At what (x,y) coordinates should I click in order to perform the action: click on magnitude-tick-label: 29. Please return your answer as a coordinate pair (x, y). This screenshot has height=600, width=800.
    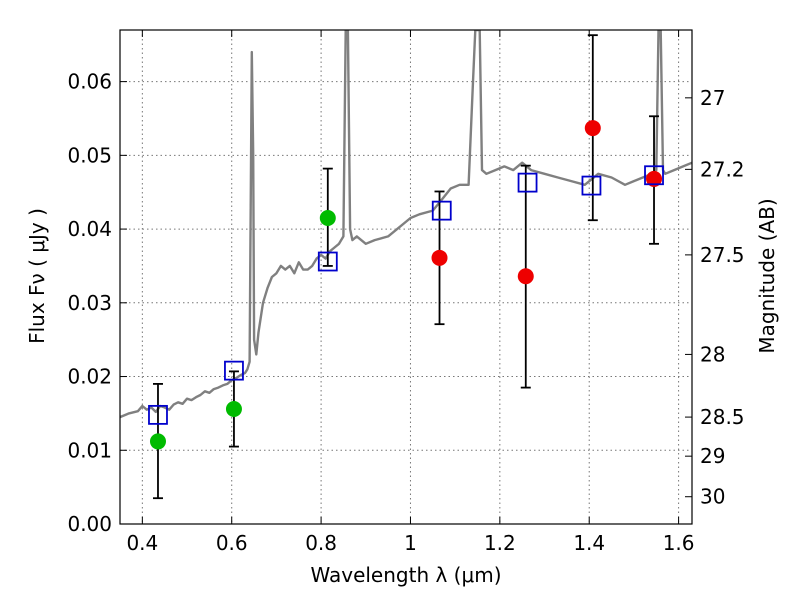
    Looking at the image, I should click on (712, 456).